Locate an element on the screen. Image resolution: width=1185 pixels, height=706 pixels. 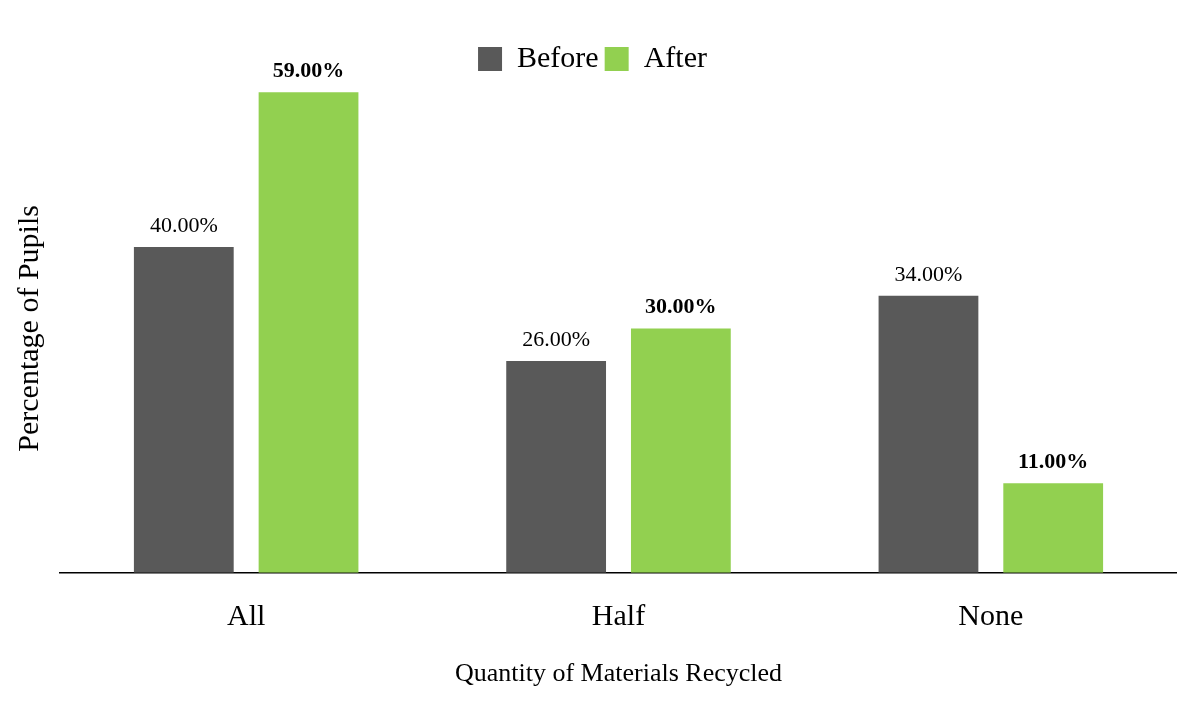
x-tick-label: All is located at coordinates (246, 614).